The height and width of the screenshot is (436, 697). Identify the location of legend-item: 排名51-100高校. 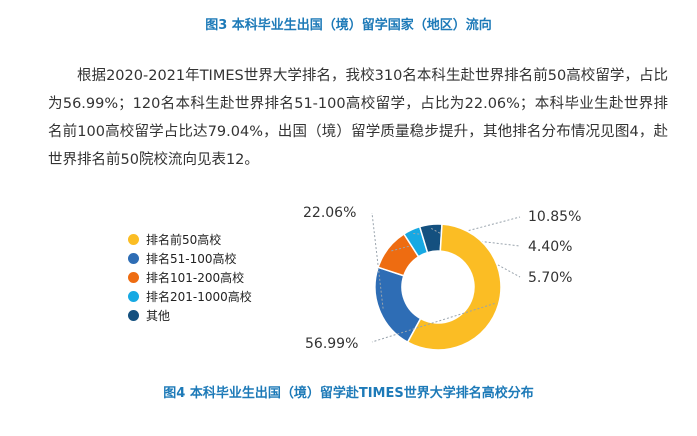
(190, 258).